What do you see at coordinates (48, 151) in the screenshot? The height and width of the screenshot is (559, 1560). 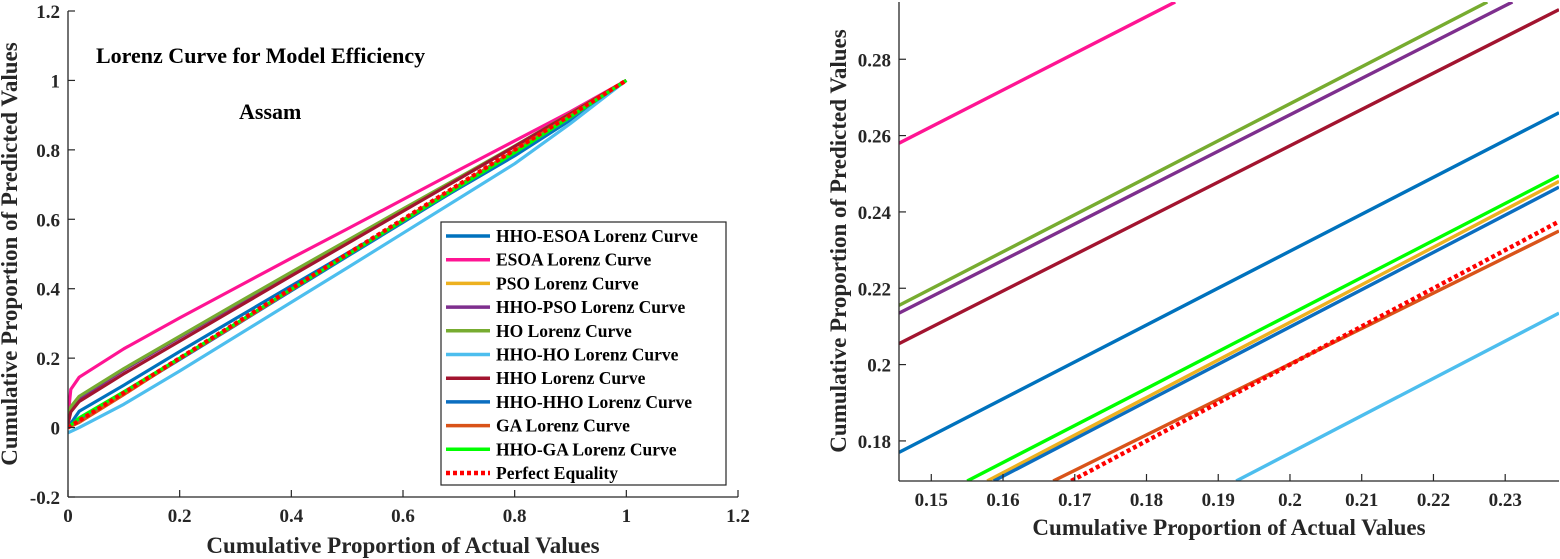 I see `left-y-tick-label: 0.8` at bounding box center [48, 151].